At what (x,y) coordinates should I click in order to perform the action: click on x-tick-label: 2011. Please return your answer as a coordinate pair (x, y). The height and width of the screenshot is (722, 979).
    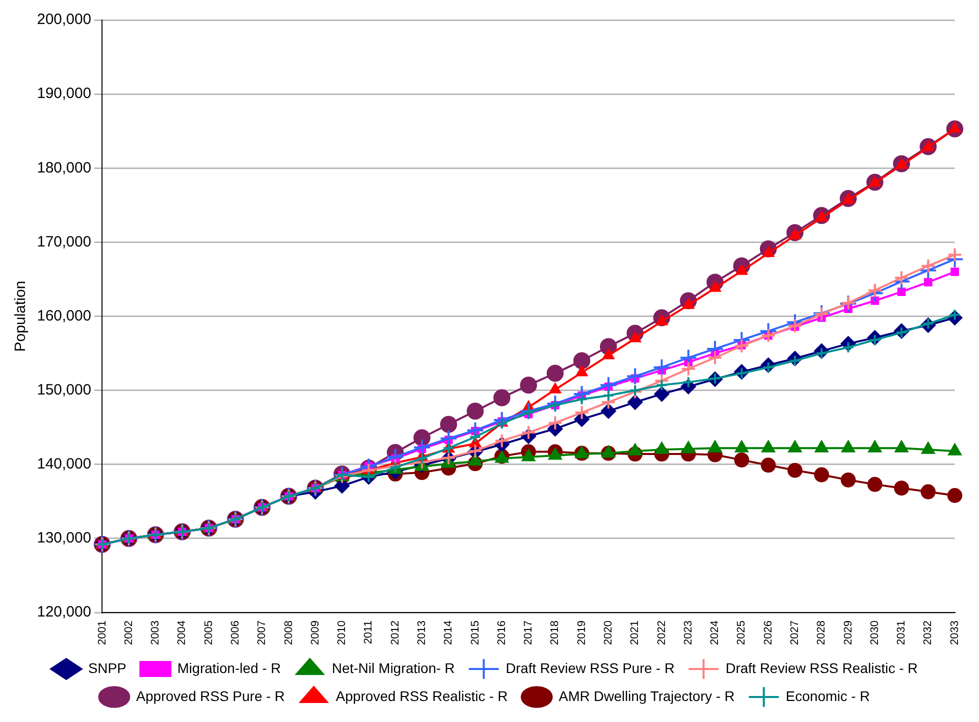
    Looking at the image, I should click on (368, 632).